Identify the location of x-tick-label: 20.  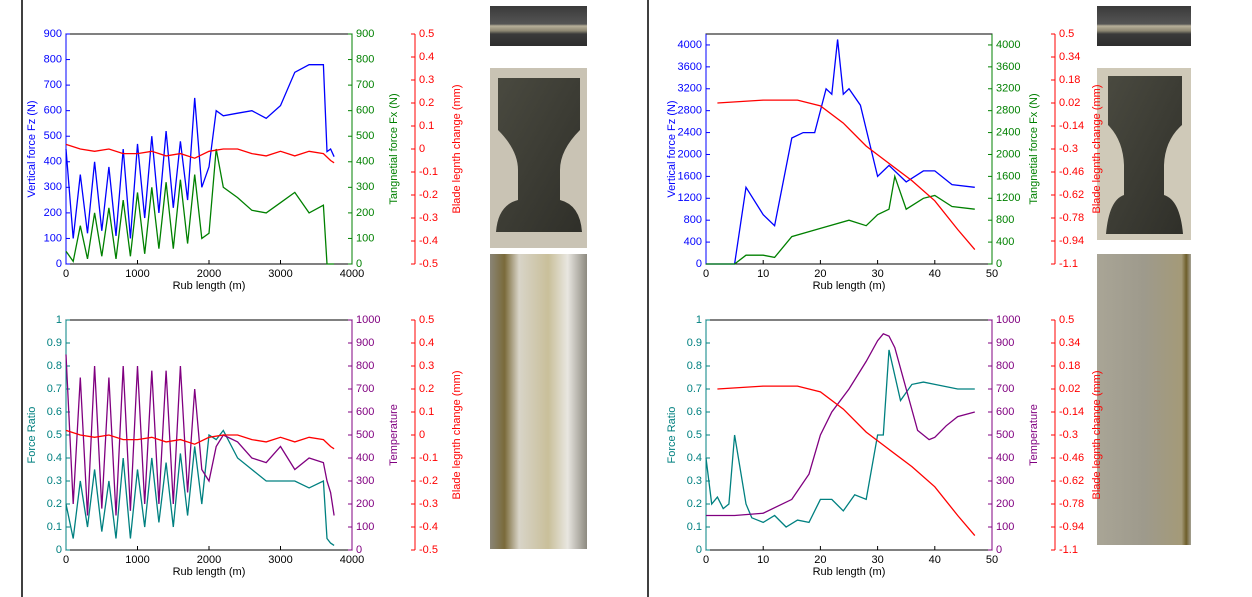
(820, 274).